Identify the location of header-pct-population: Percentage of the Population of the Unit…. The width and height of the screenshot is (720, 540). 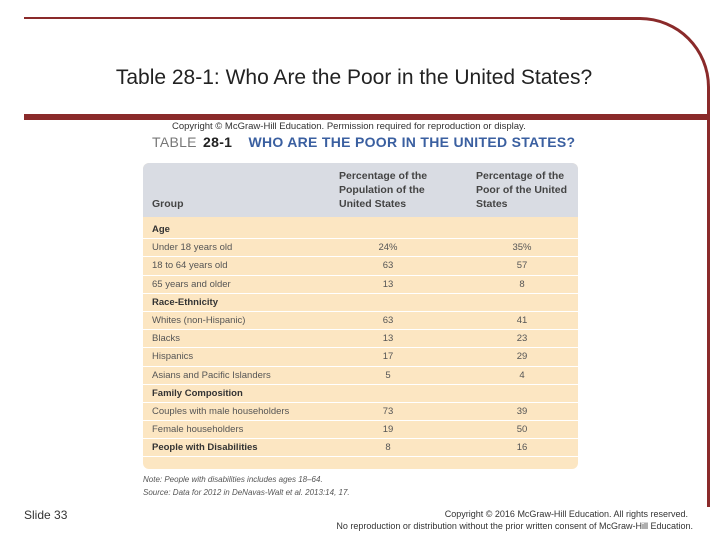
(383, 190).